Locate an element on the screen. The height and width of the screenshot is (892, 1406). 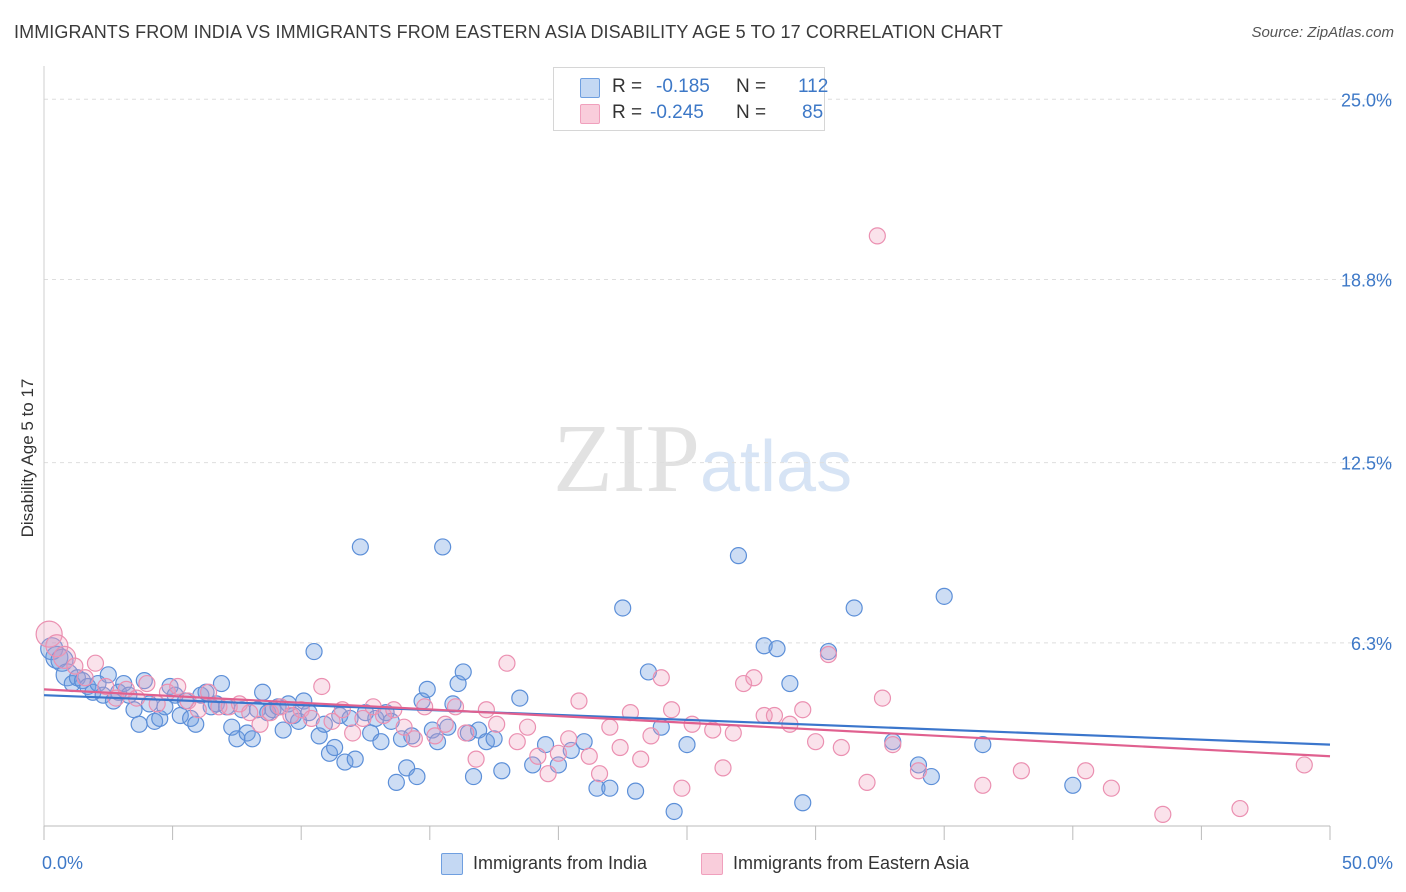
y-tick-label-3: 25.0% is located at coordinates (1366, 100).